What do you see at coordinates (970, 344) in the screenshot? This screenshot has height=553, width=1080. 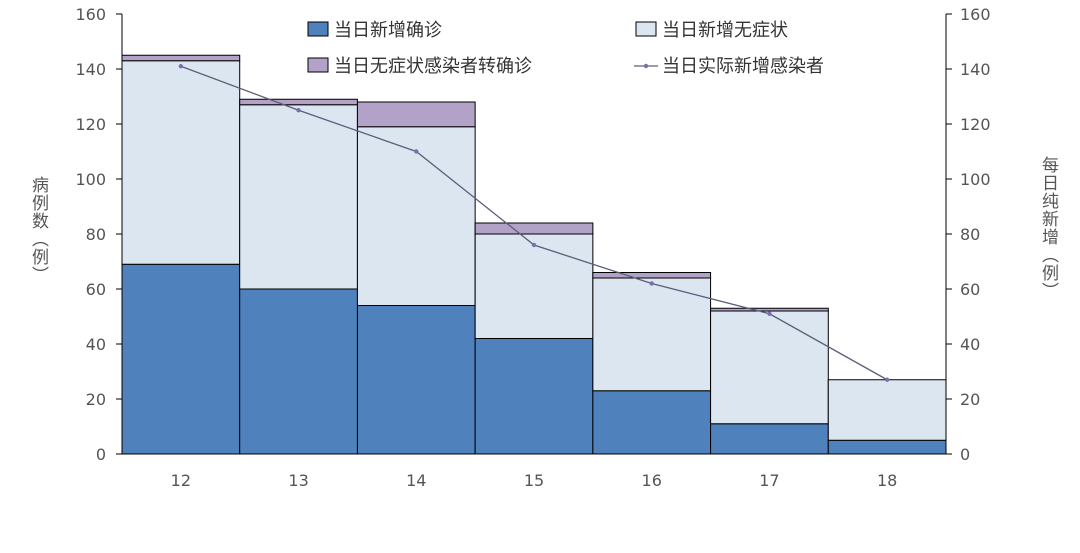 I see `y-tick-label-right-40: 40` at bounding box center [970, 344].